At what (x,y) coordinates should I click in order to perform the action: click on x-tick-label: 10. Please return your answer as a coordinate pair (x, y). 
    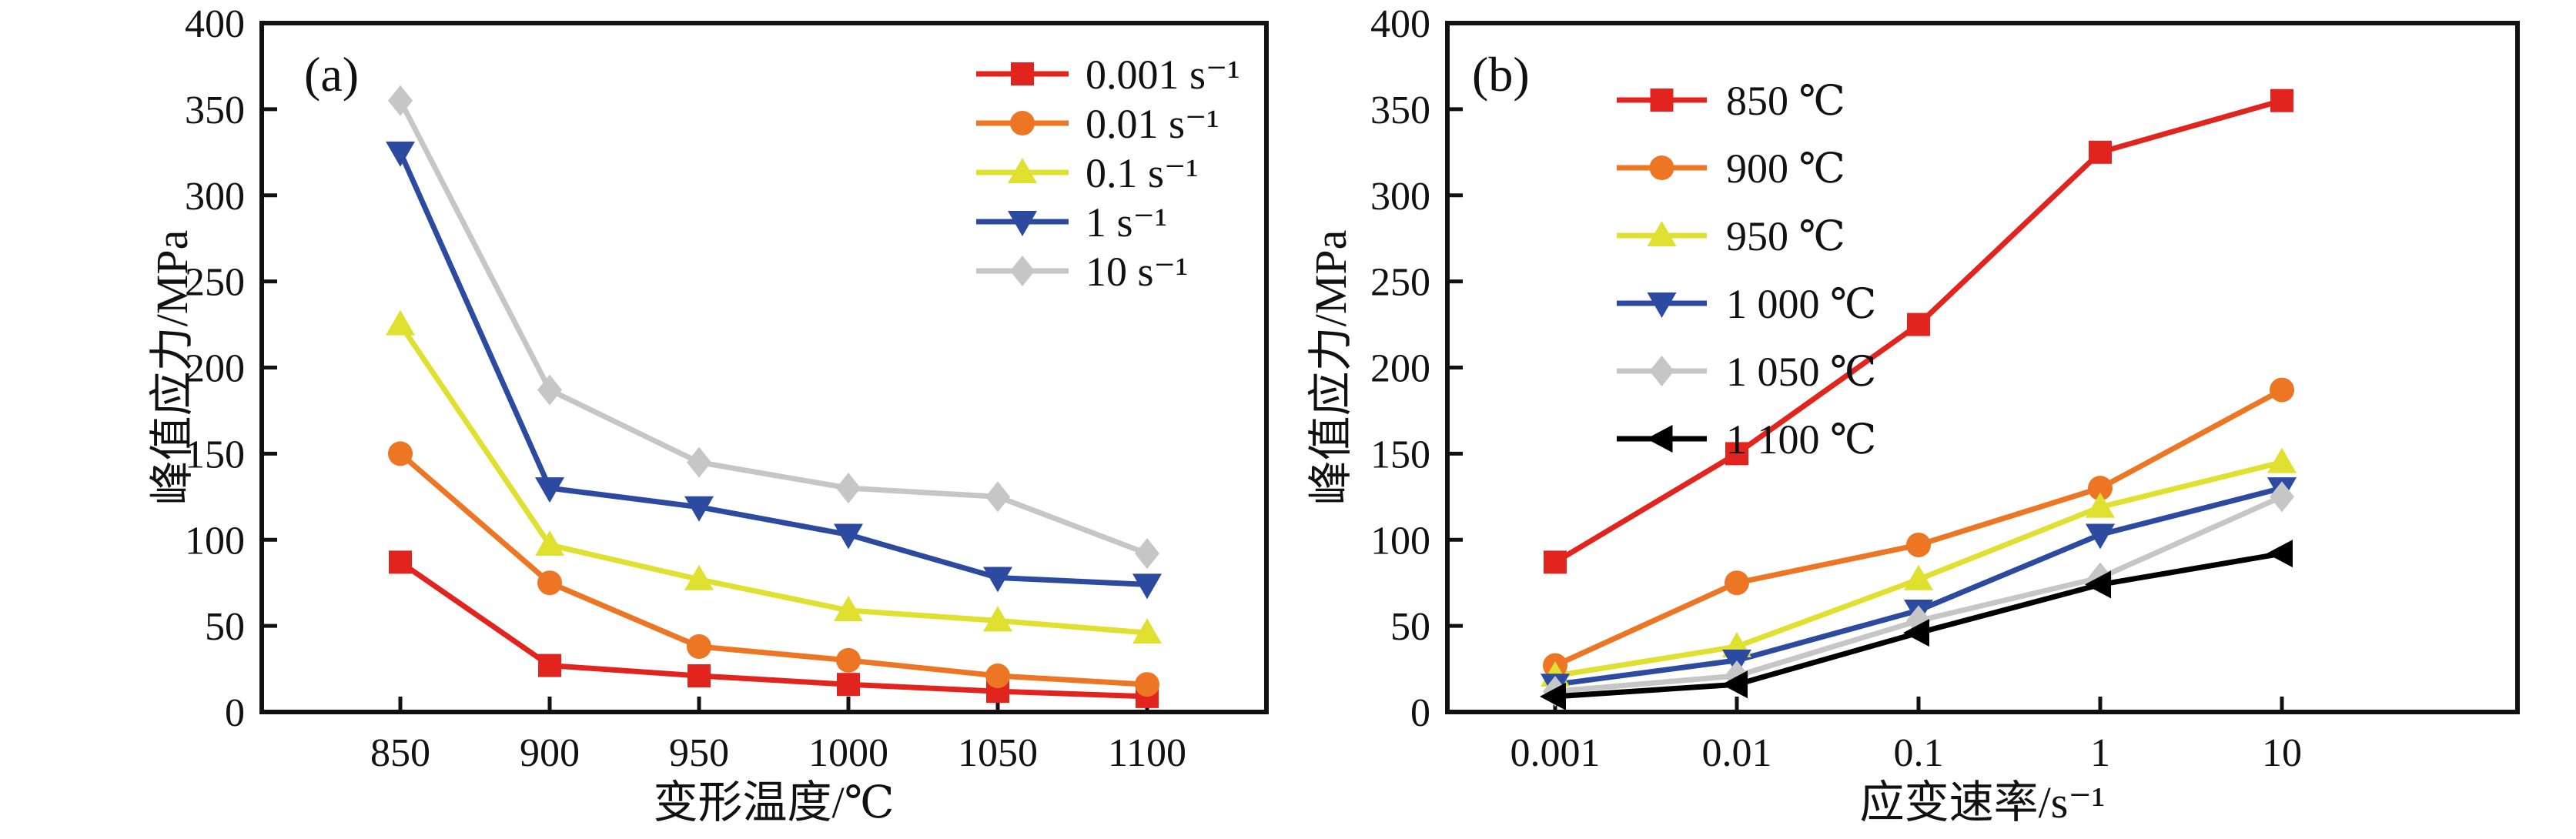
    Looking at the image, I should click on (2282, 753).